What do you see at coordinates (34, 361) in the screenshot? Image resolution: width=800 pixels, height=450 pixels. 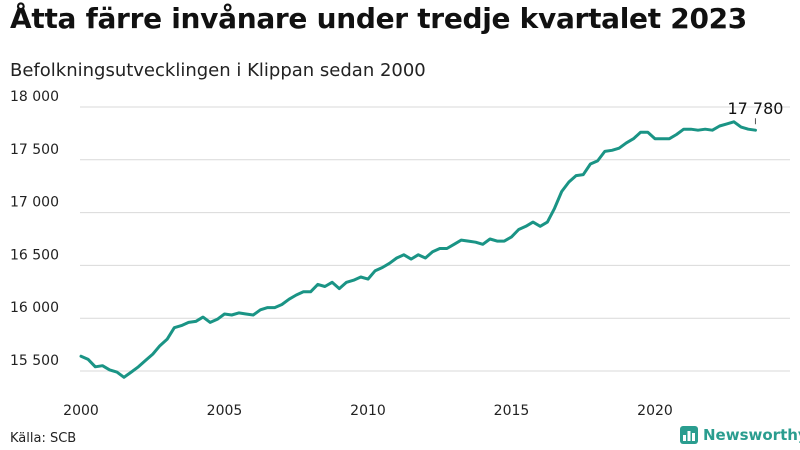 I see `y-tick-label: 15 500` at bounding box center [34, 361].